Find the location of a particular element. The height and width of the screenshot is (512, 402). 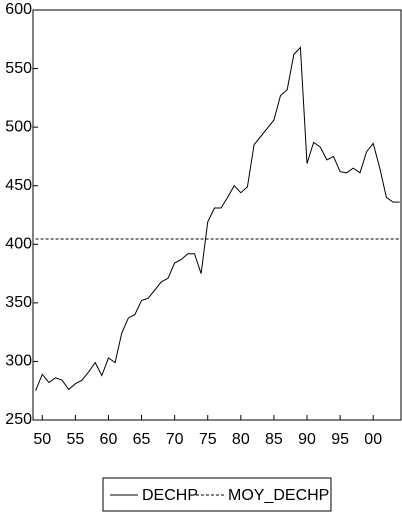

legend-label: DECHP is located at coordinates (170, 495).